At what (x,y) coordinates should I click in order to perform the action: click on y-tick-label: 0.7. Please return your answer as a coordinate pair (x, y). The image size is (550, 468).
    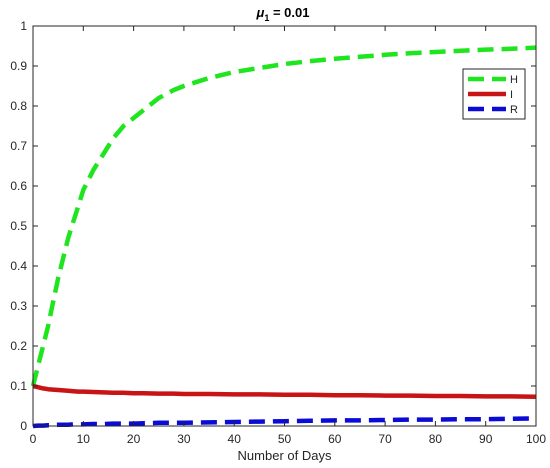
    Looking at the image, I should click on (18, 146).